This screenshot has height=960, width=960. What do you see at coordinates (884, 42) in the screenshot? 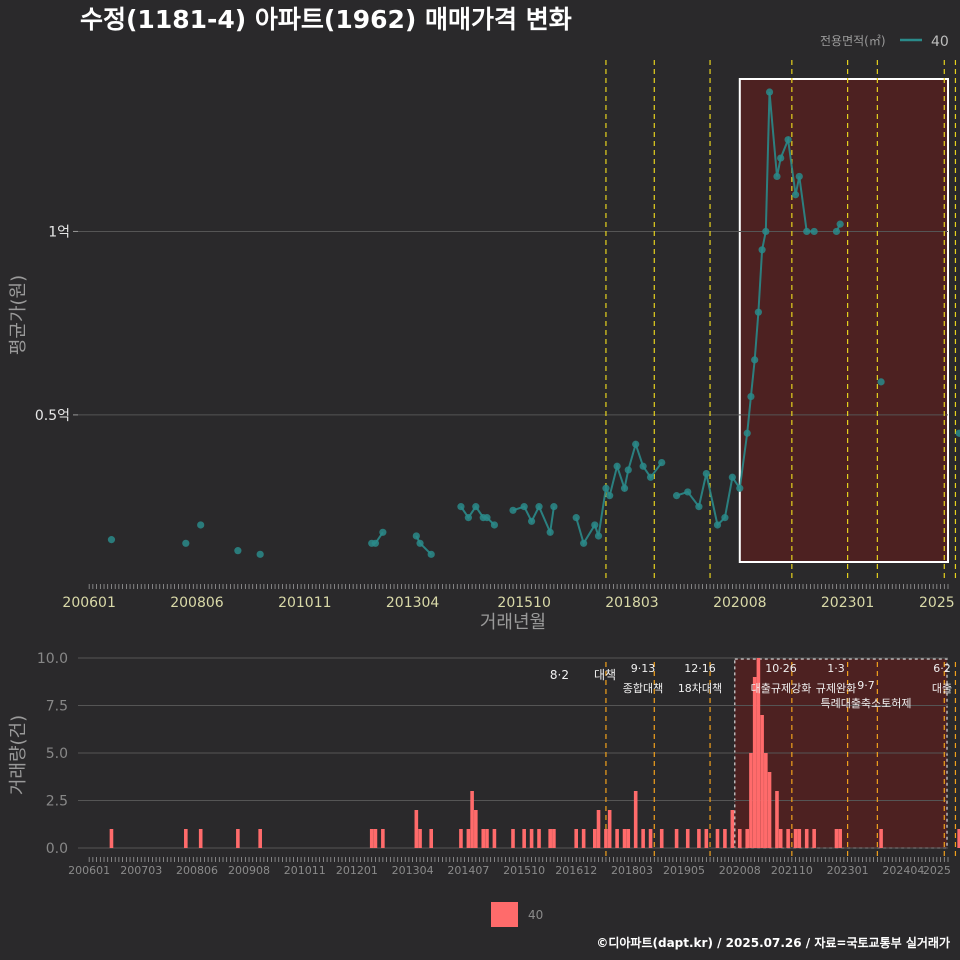
I see `legend-top: 전용면적(㎡) 40` at bounding box center [884, 42].